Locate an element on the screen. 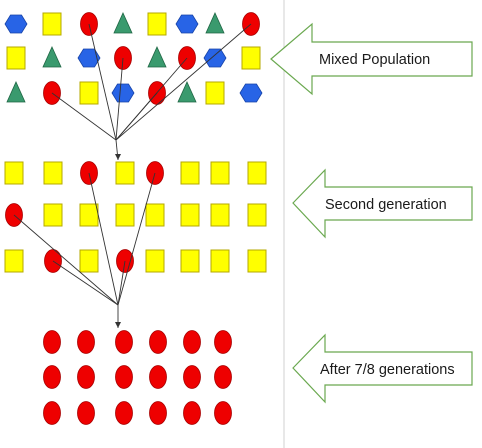 The image size is (482, 448). second-yellow-square-r2c2 is located at coordinates (53, 215).